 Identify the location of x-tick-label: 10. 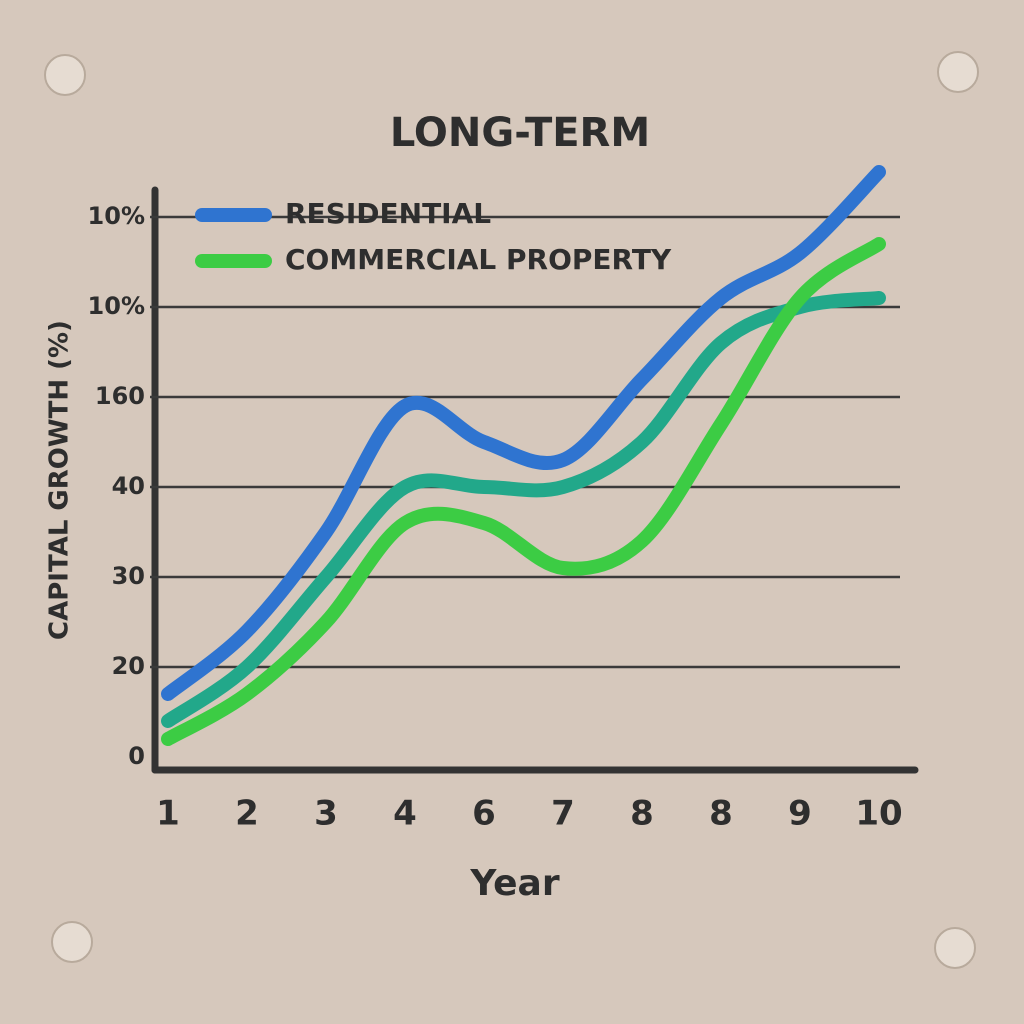
(878, 814).